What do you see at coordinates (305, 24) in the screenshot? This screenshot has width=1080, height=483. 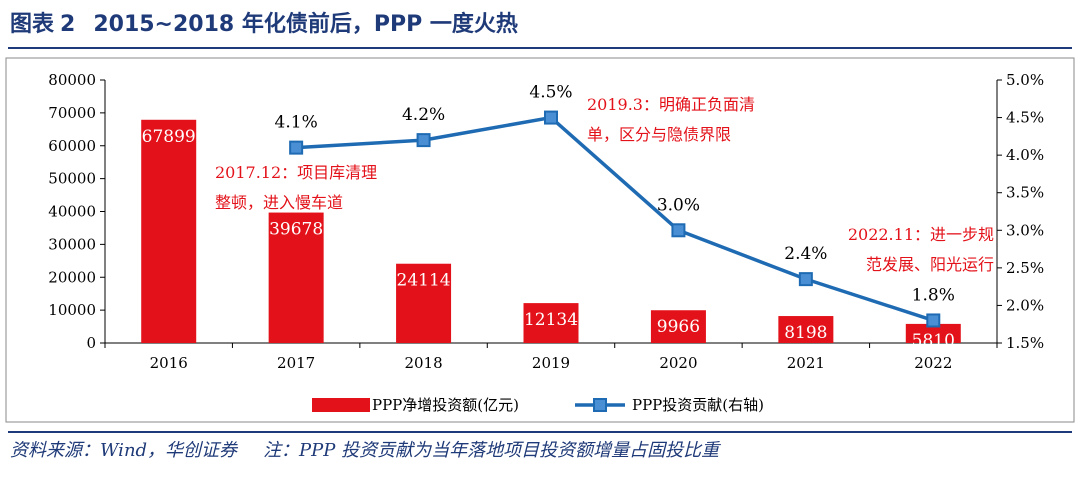 I see `figure-title-text: 2015~2018 年化债前后，PPP 一度火热` at bounding box center [305, 24].